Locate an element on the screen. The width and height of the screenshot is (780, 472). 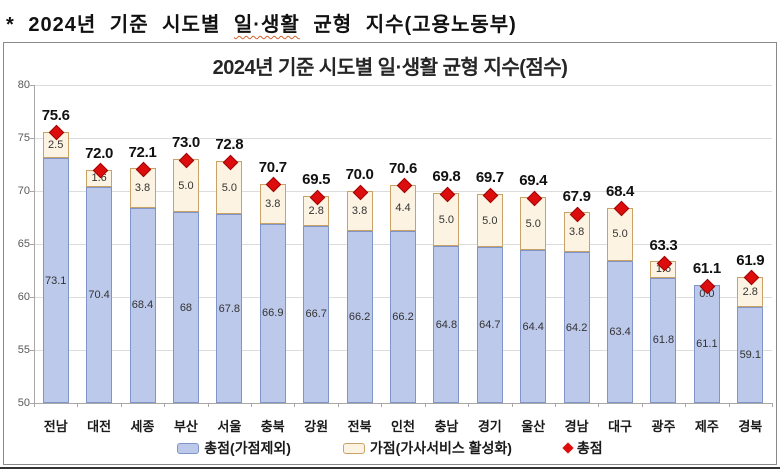
bottom-divider is located at coordinates (390, 468).